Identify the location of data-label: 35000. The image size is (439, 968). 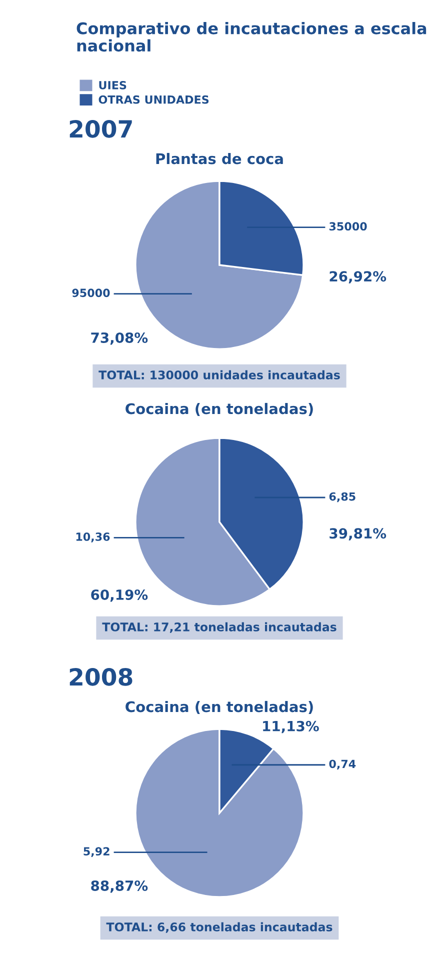
(348, 226).